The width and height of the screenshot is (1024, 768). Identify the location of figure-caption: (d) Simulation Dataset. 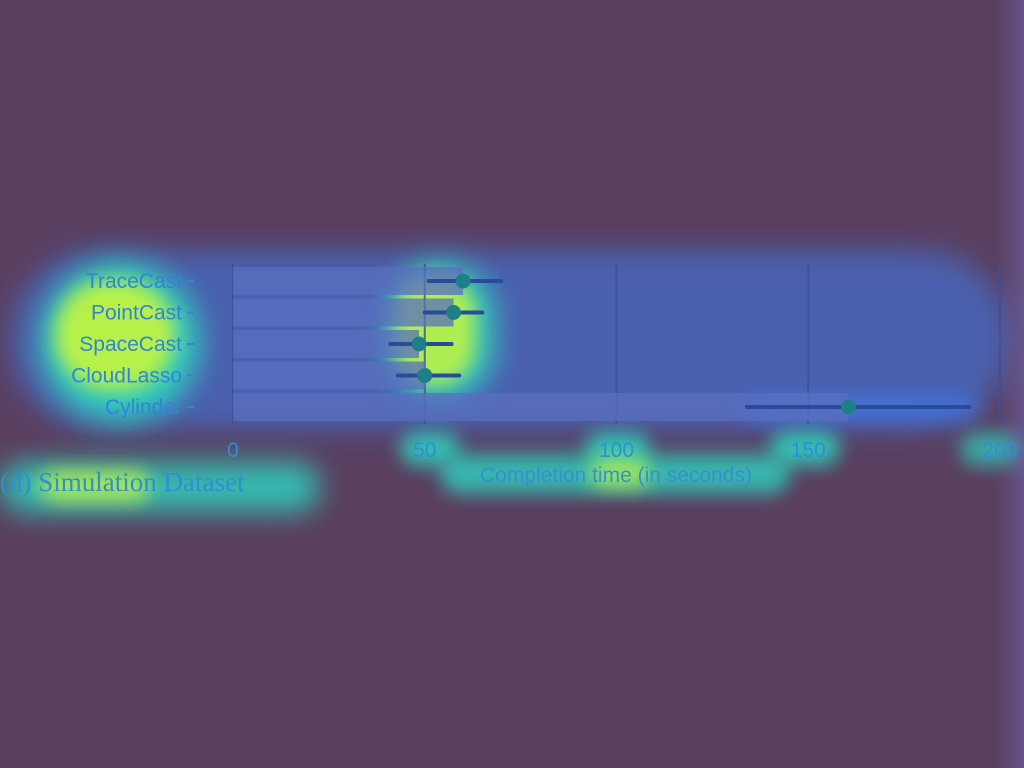
(122, 482).